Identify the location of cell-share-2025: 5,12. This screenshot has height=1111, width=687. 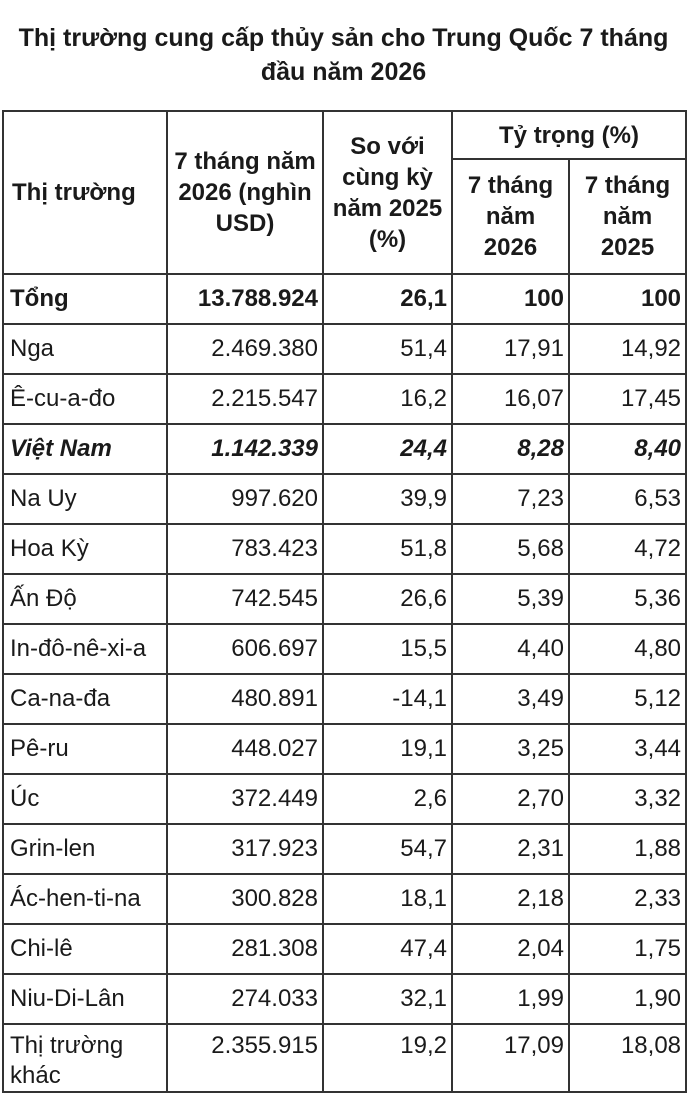
(627, 699).